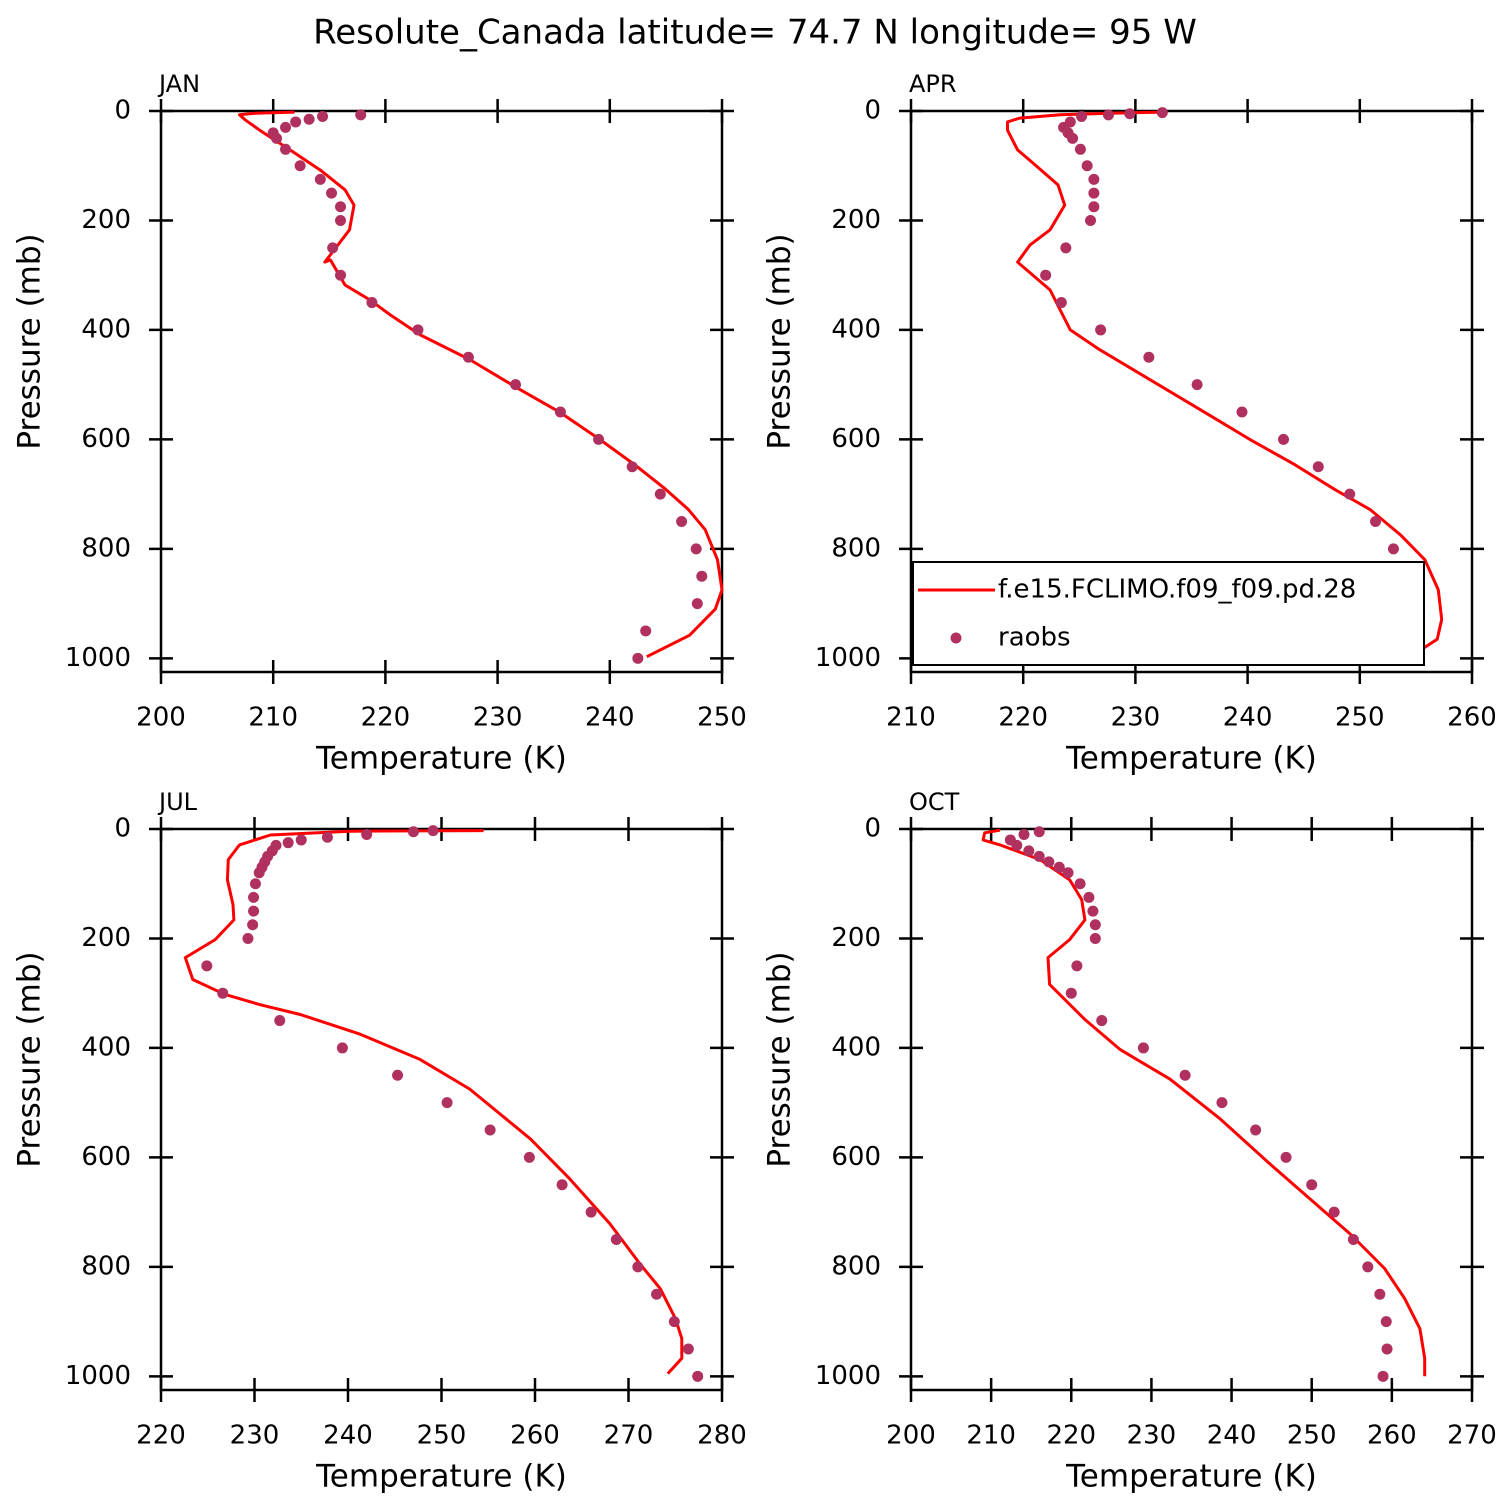 Image resolution: width=1510 pixels, height=1510 pixels. Describe the element at coordinates (1168, 613) in the screenshot. I see `legend-box` at that location.